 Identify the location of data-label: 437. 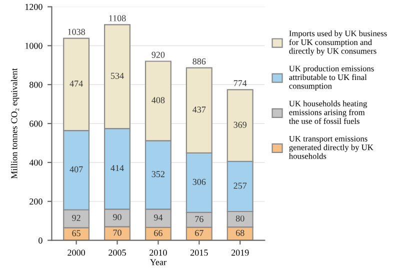
(199, 109).